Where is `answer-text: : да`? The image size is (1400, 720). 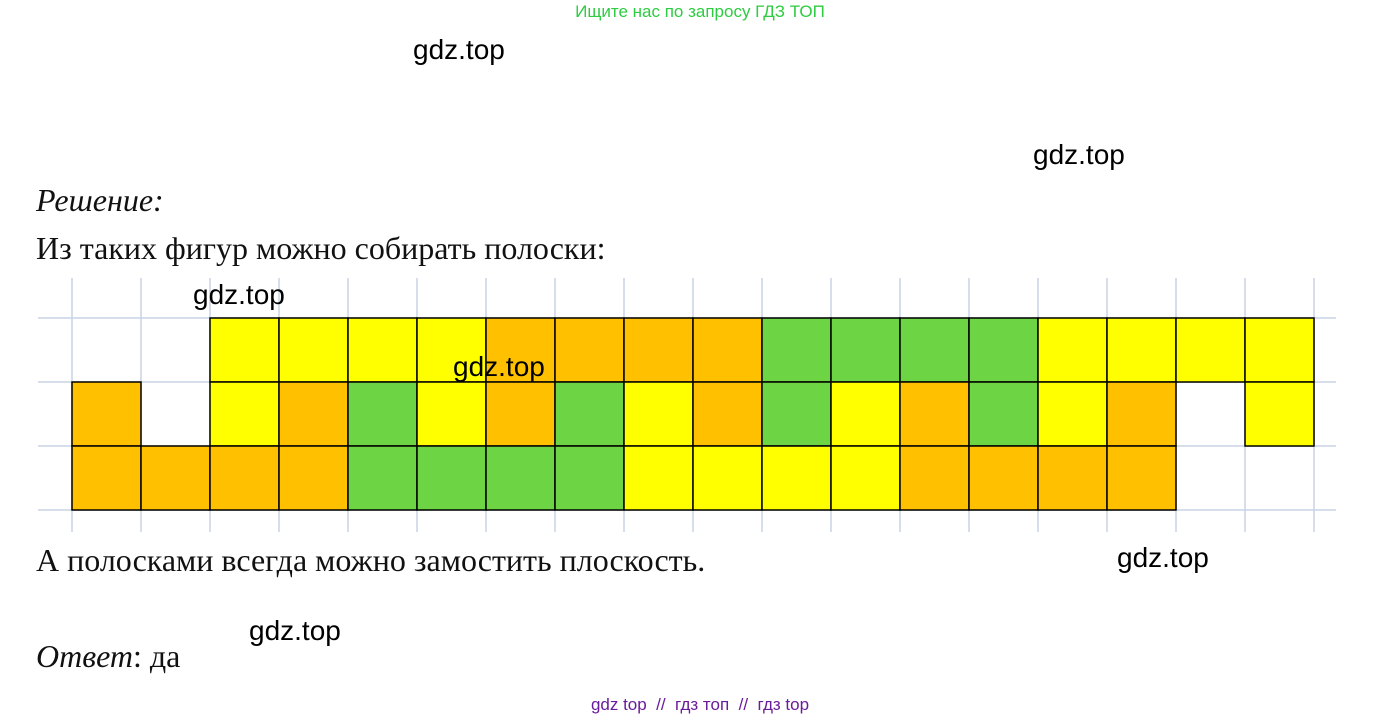
answer-text: : да is located at coordinates (157, 656).